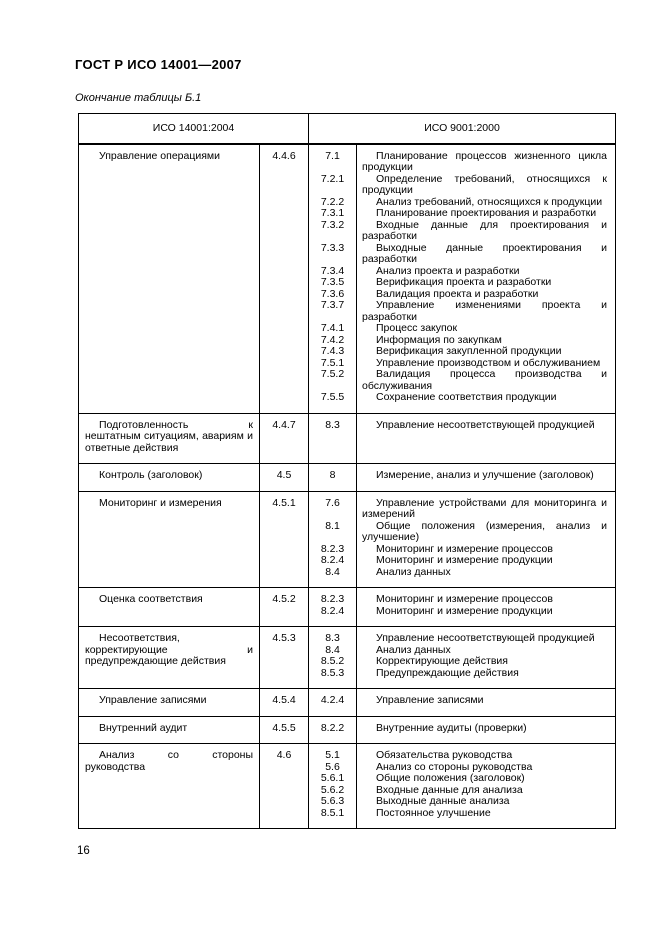 This screenshot has width=661, height=936. What do you see at coordinates (284, 278) in the screenshot?
I see `iso14001-clause-number: 4.4.6` at bounding box center [284, 278].